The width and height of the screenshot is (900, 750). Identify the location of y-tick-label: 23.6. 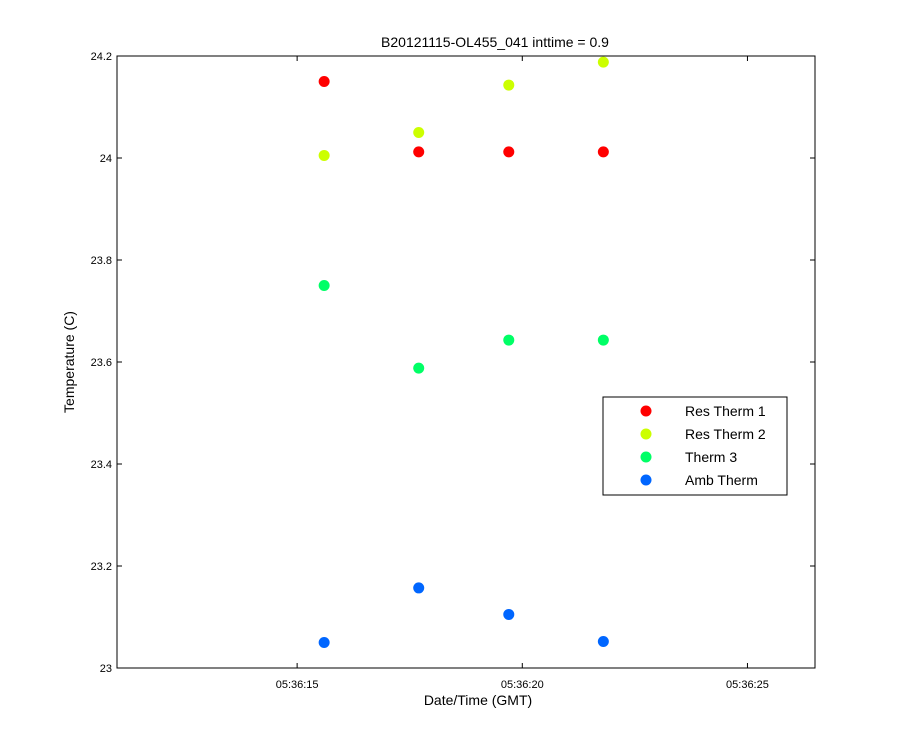
(101, 363).